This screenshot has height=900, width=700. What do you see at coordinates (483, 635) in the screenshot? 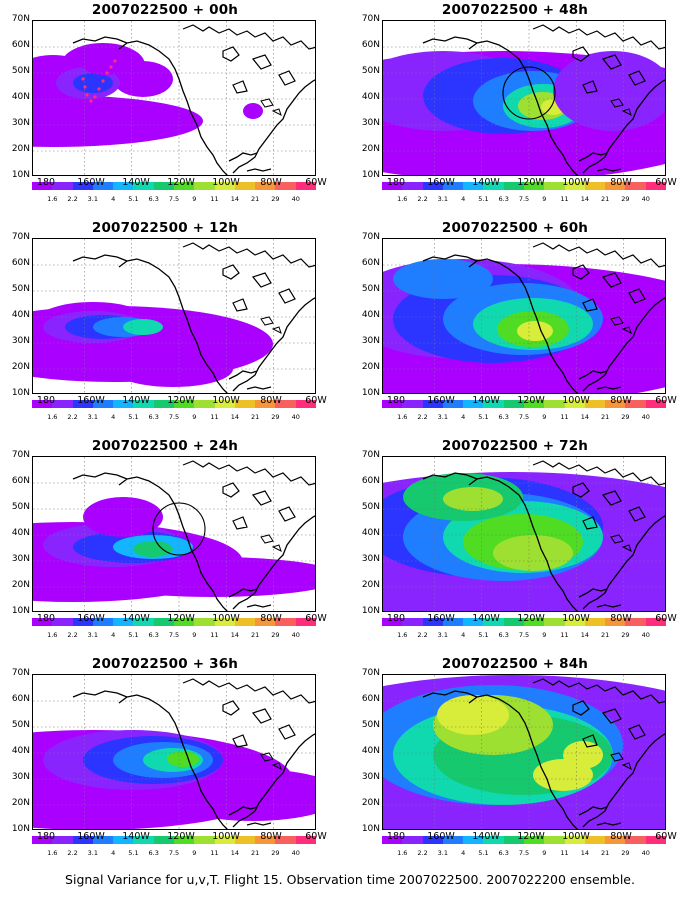
I see `colorbar-label: 5.1` at bounding box center [483, 635].